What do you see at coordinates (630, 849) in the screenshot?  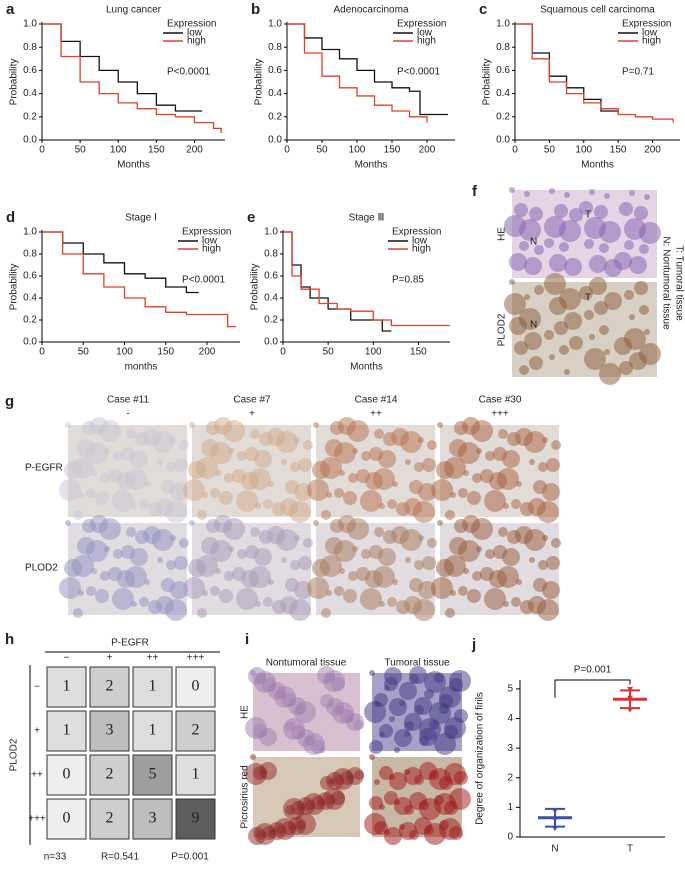 I see `x-tick-label: T` at bounding box center [630, 849].